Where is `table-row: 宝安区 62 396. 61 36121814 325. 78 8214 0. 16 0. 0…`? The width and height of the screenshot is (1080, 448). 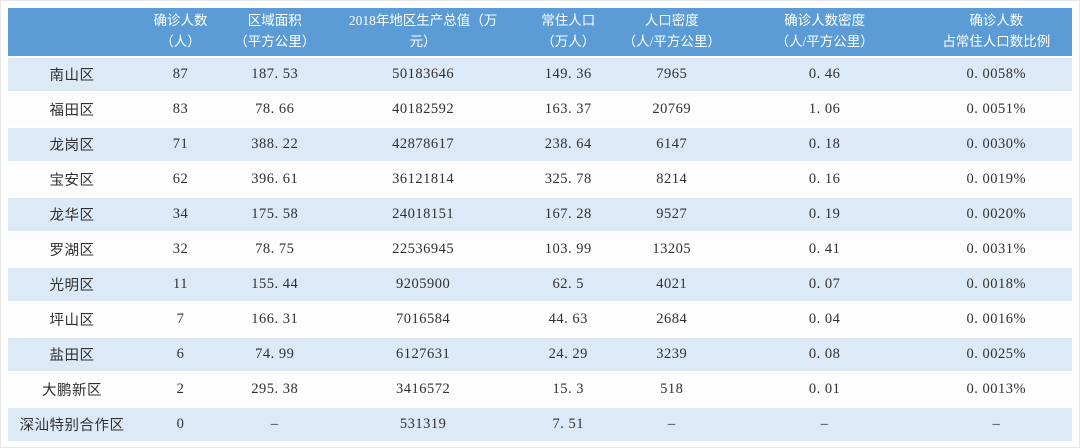 table-row: 宝安区 62 396. 61 36121814 325. 78 8214 0. 16 0. 0… is located at coordinates (540, 179).